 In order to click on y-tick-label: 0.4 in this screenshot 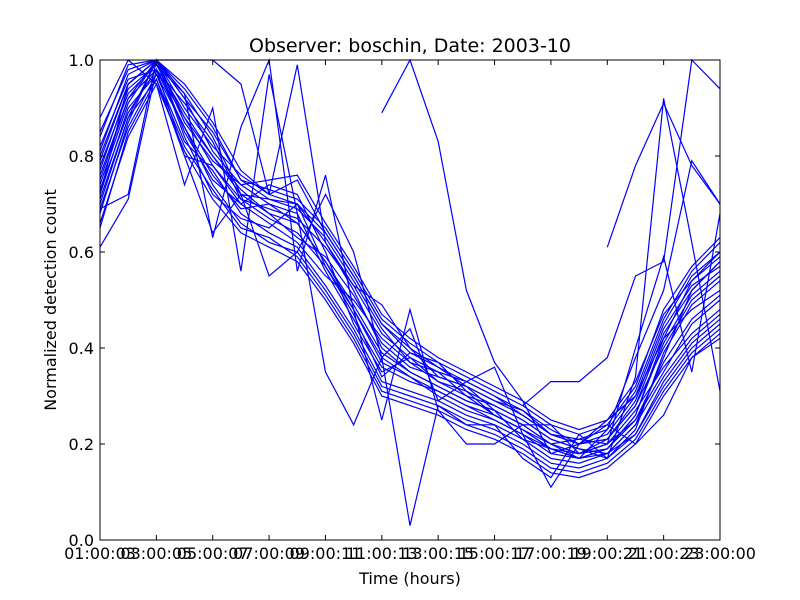, I will do `click(81, 348)`.